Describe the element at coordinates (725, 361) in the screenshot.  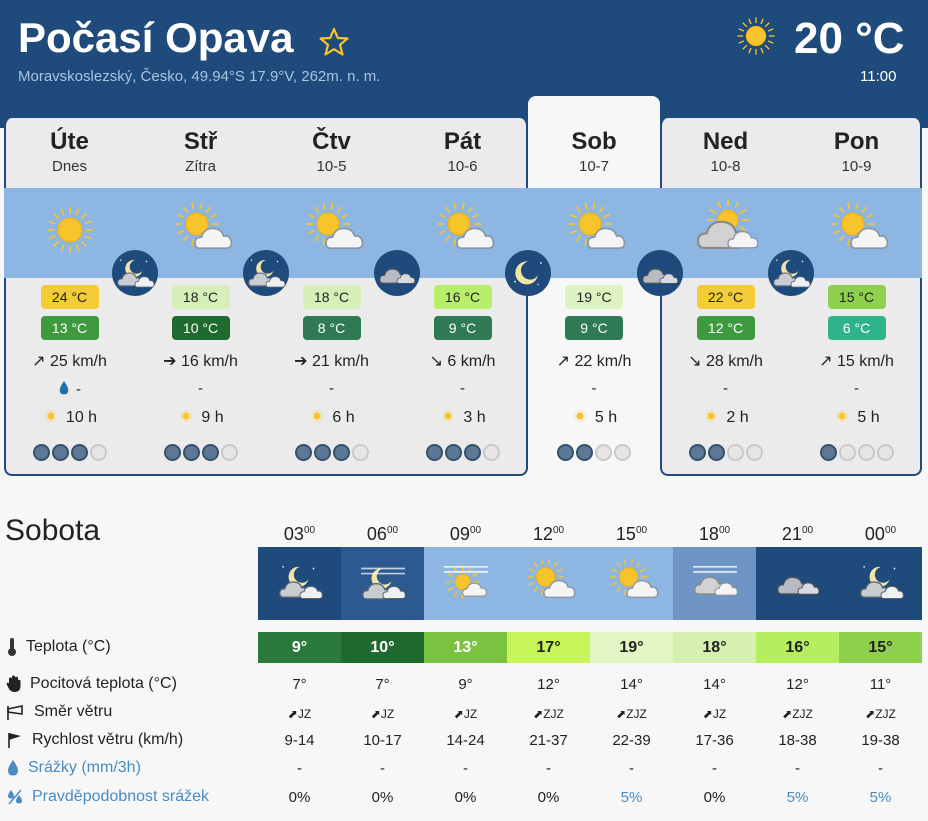
I see `wind-info: ↘ 28 km/h` at that location.